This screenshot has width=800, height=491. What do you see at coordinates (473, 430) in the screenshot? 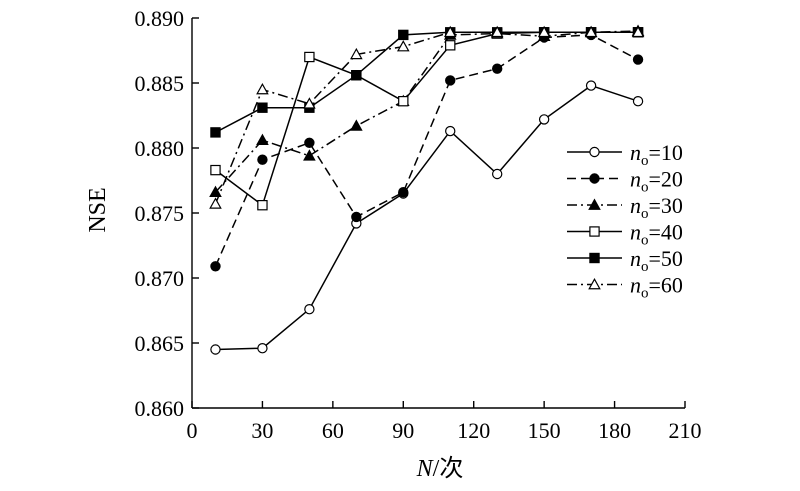
I see `x-tick-label: 120` at bounding box center [473, 430].